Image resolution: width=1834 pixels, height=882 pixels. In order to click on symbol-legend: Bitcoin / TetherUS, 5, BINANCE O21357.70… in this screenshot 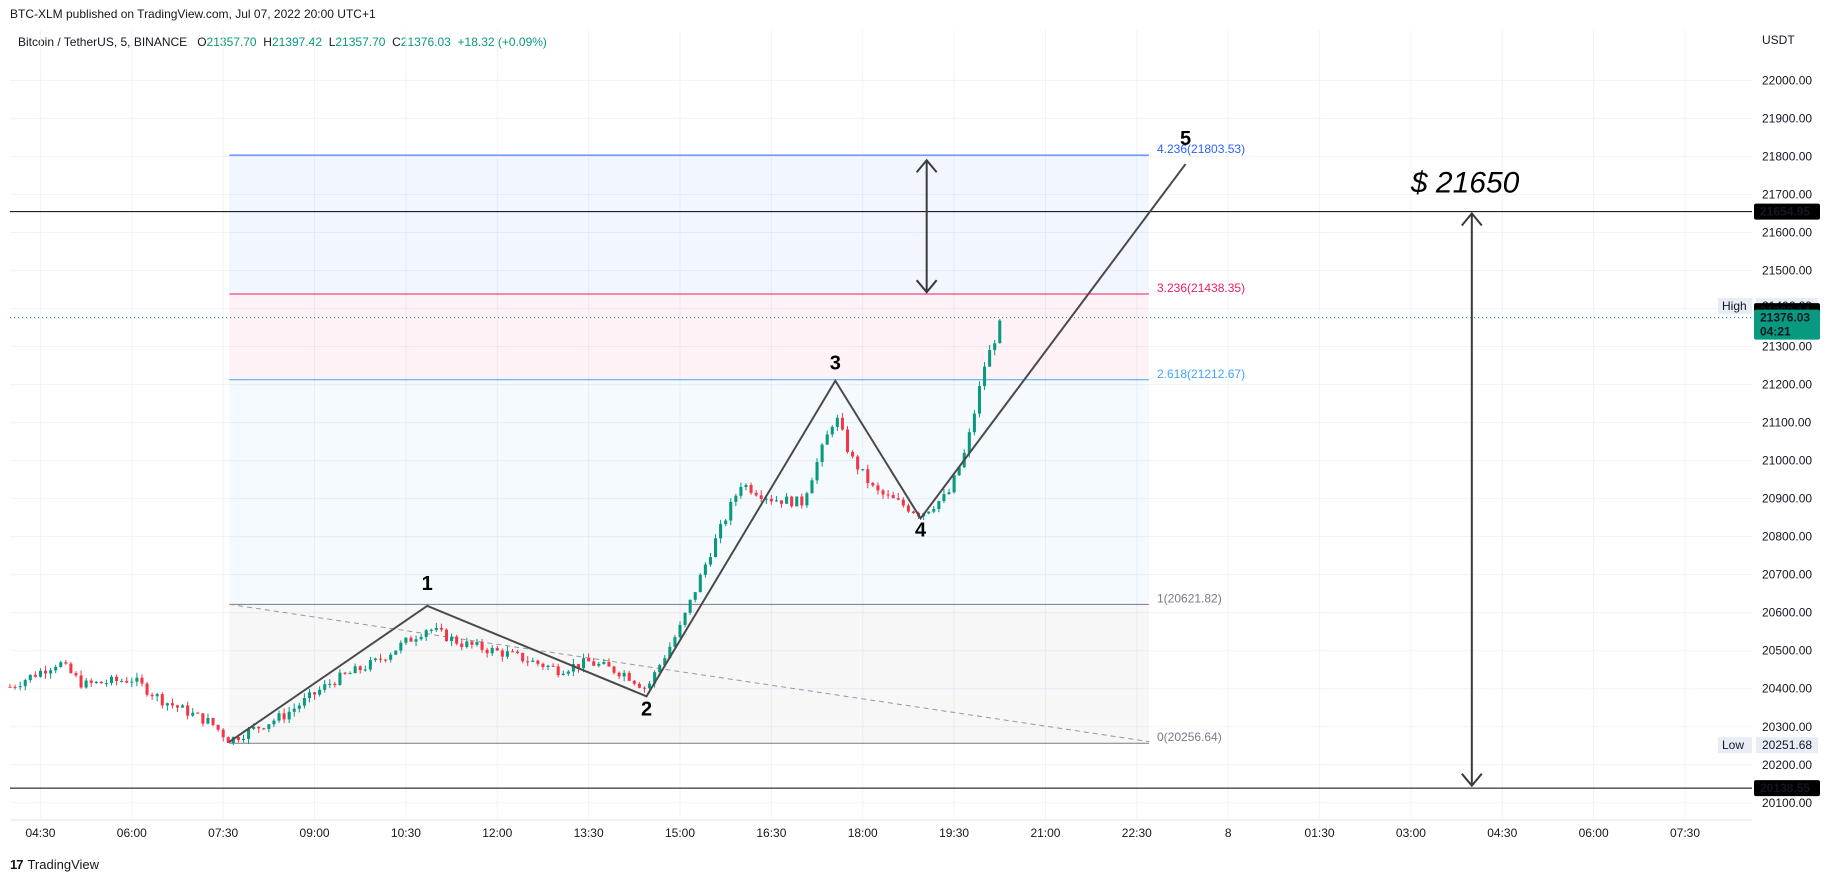, I will do `click(282, 42)`.